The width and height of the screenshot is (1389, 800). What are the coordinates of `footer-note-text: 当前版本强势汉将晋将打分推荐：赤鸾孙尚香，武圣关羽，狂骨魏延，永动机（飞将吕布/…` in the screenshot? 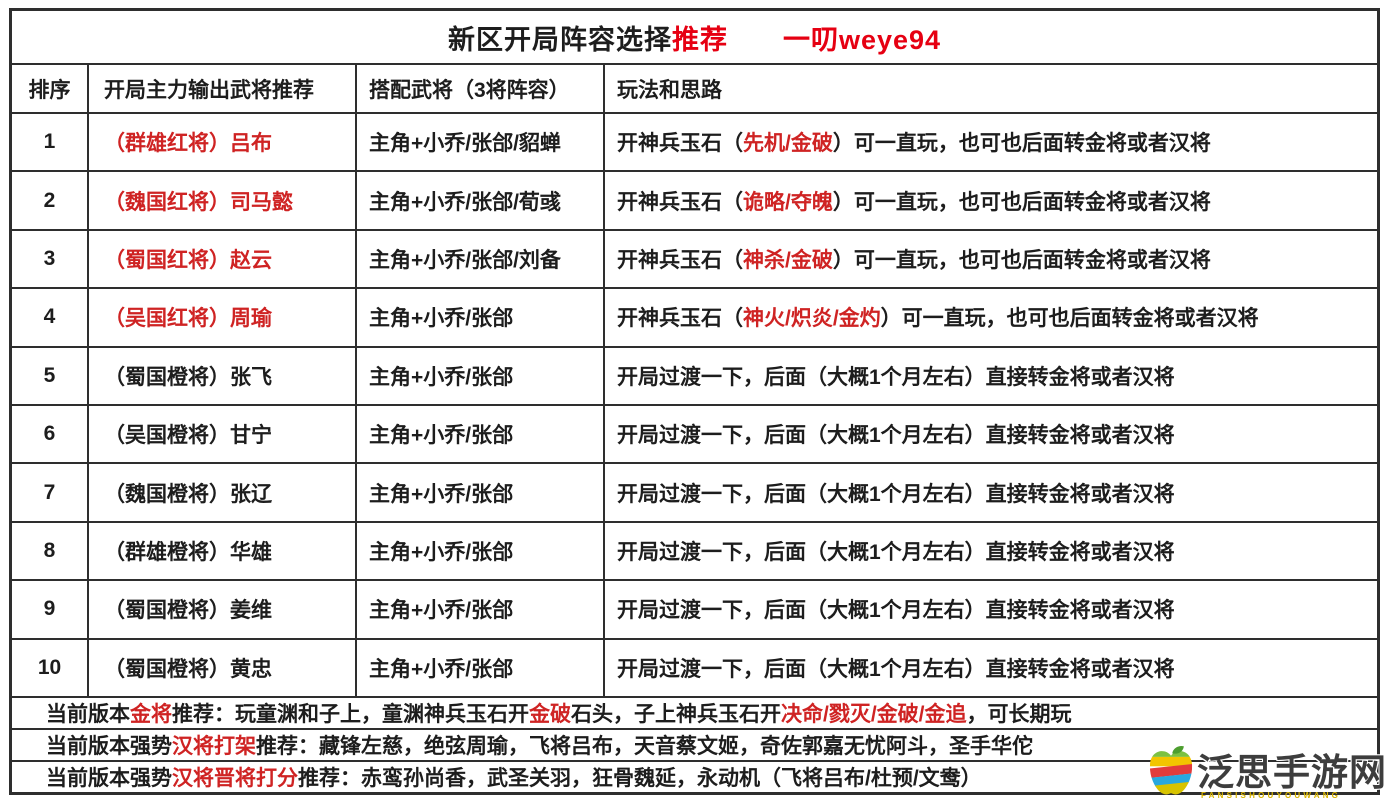 It's located at (514, 778).